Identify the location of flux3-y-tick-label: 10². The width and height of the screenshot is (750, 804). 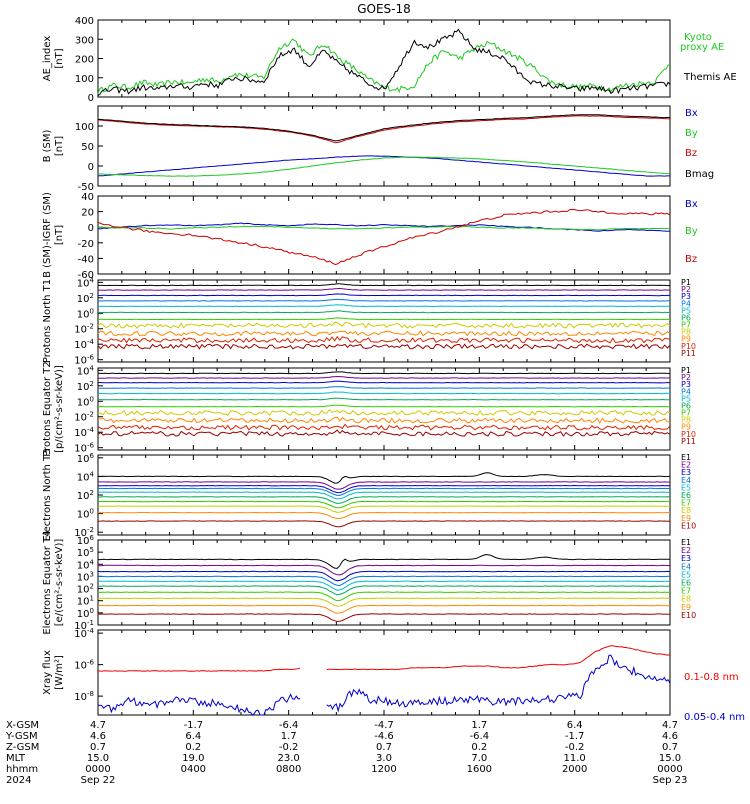
(85, 298).